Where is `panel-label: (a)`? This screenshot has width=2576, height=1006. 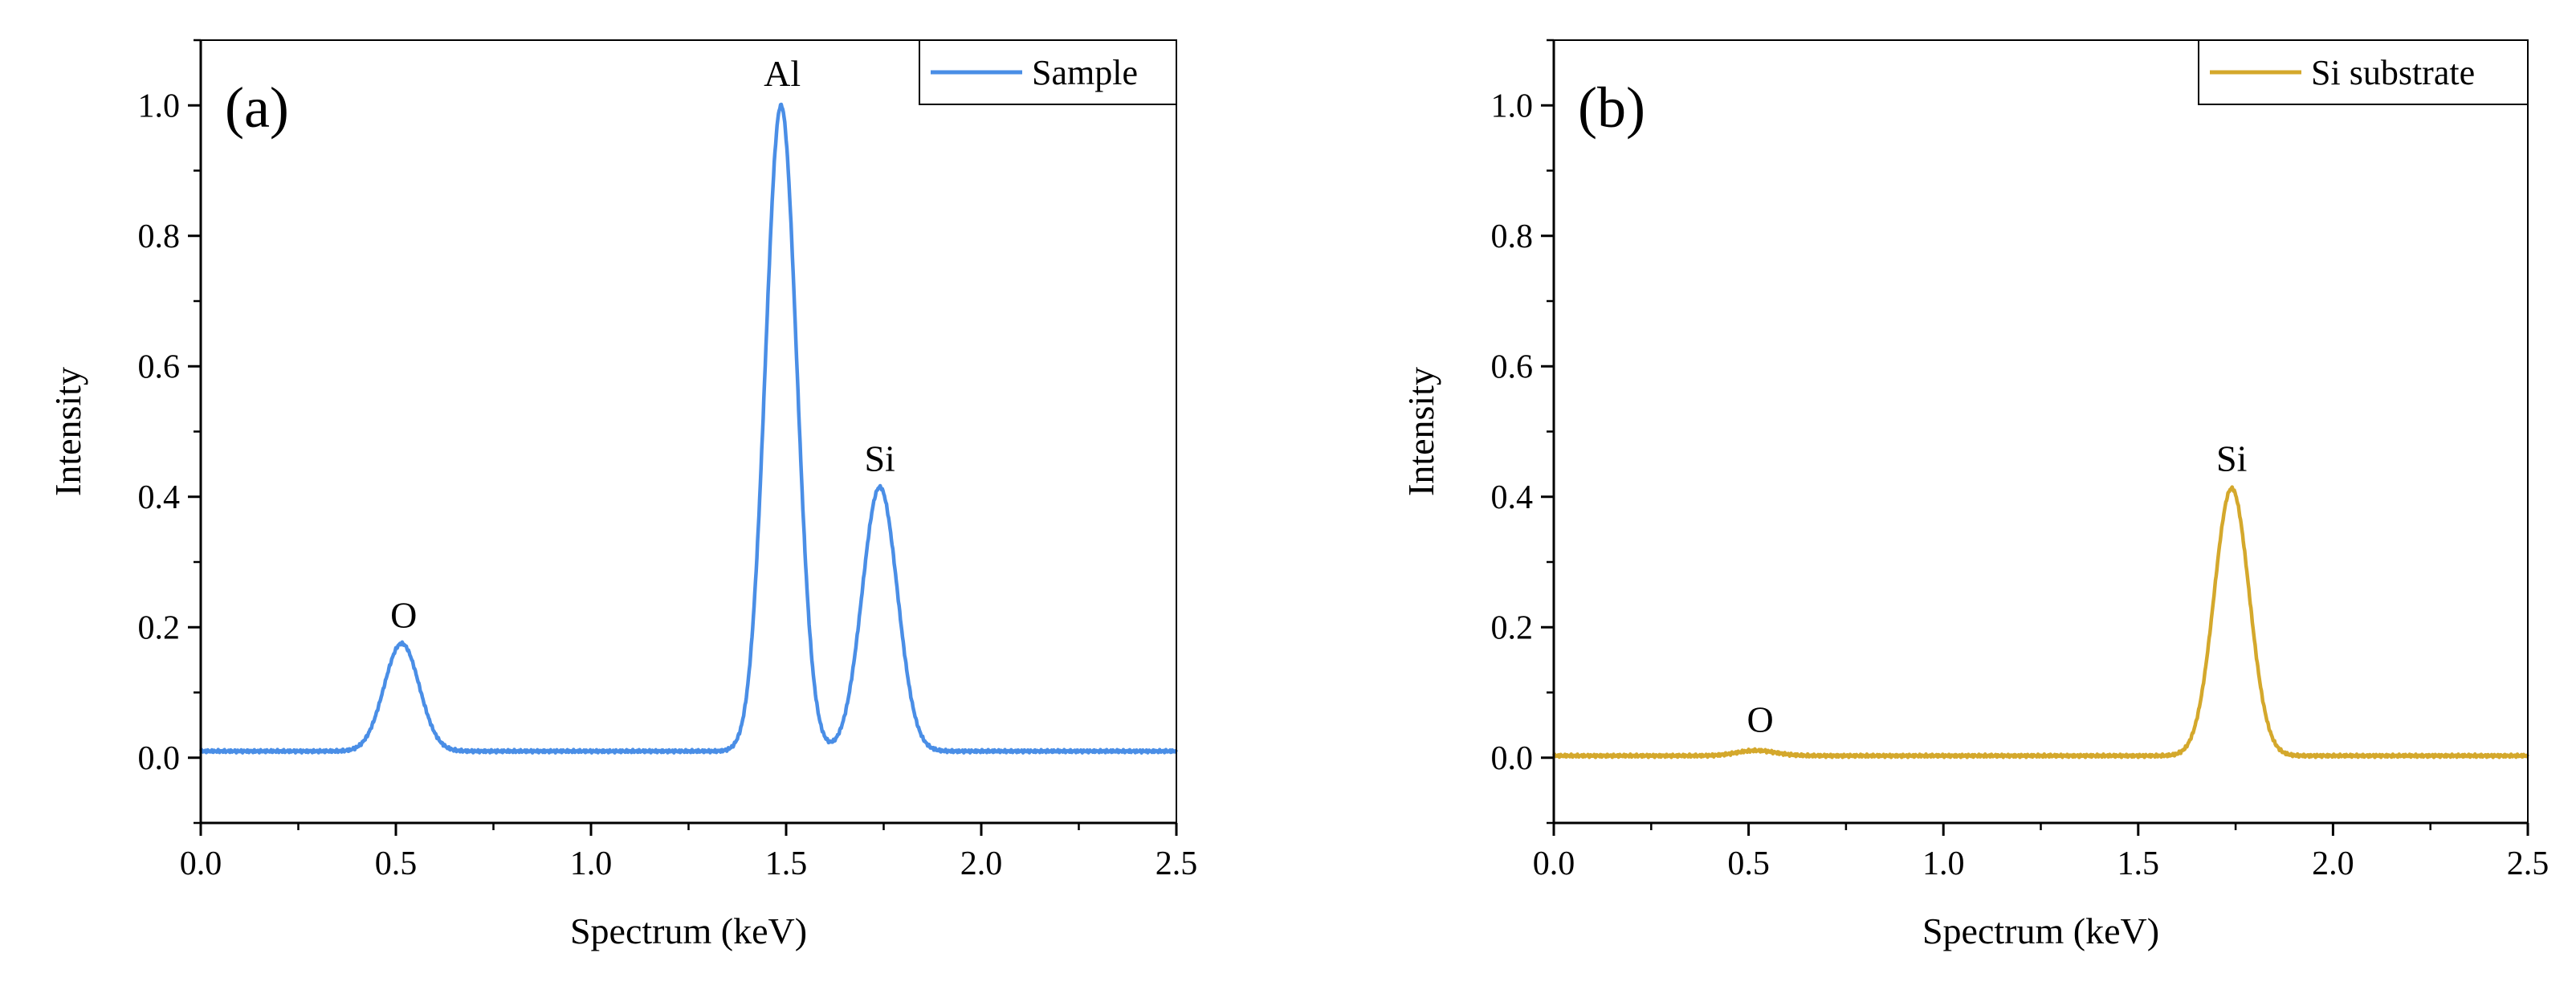 panel-label: (a) is located at coordinates (257, 108).